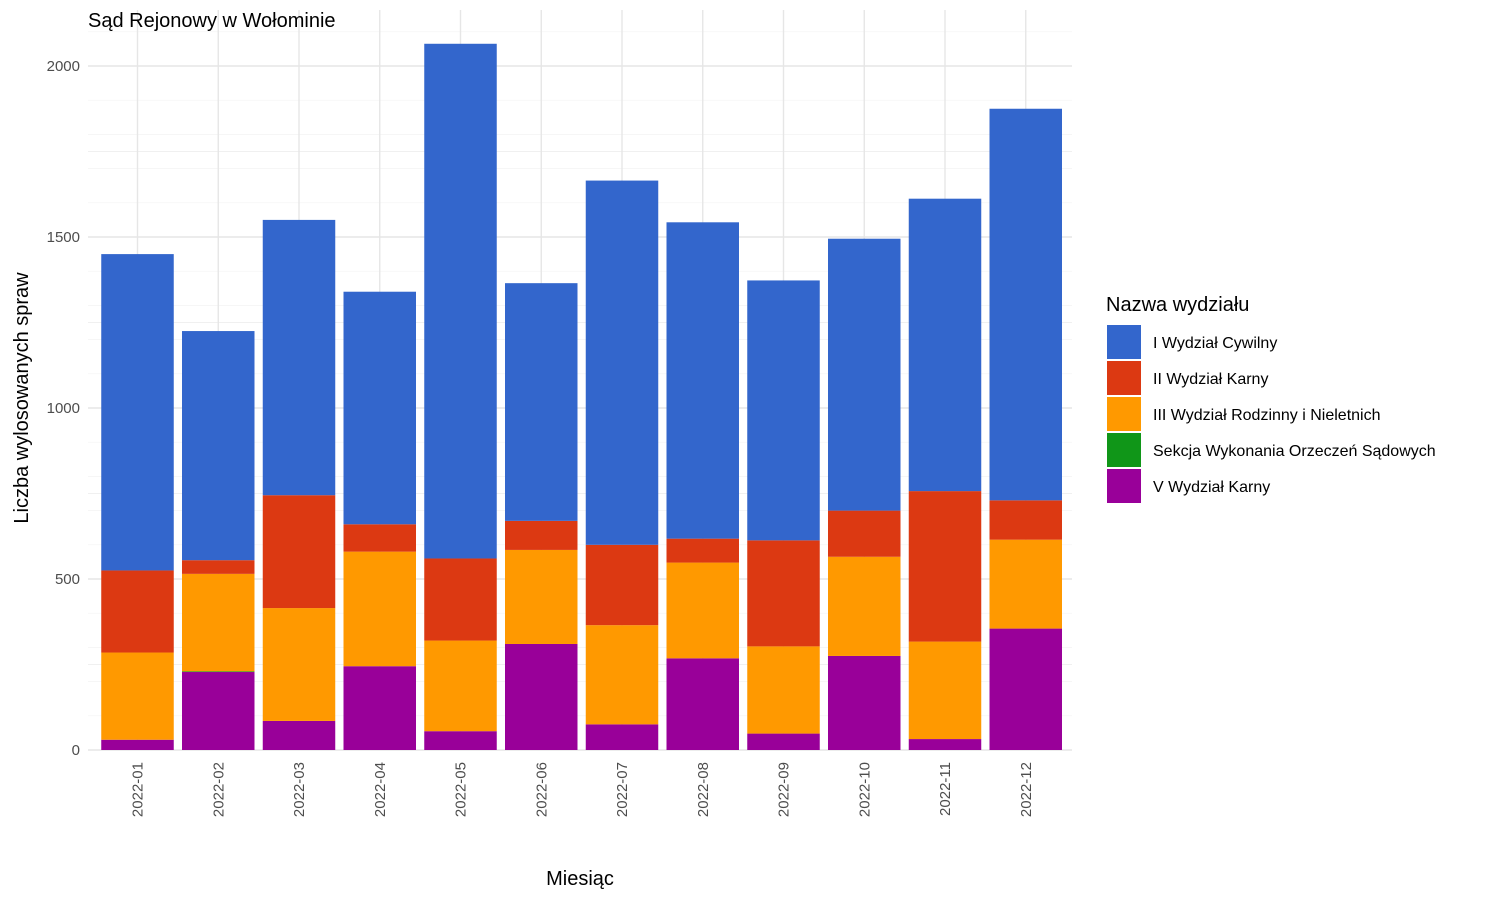 This screenshot has width=1500, height=900. I want to click on x-tick-label: 2022-12, so click(1026, 789).